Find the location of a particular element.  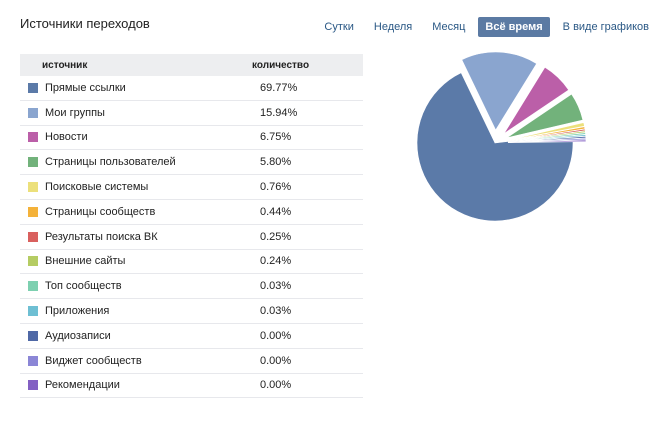

table-row: Страницы пользователей 5.80% is located at coordinates (191, 163).